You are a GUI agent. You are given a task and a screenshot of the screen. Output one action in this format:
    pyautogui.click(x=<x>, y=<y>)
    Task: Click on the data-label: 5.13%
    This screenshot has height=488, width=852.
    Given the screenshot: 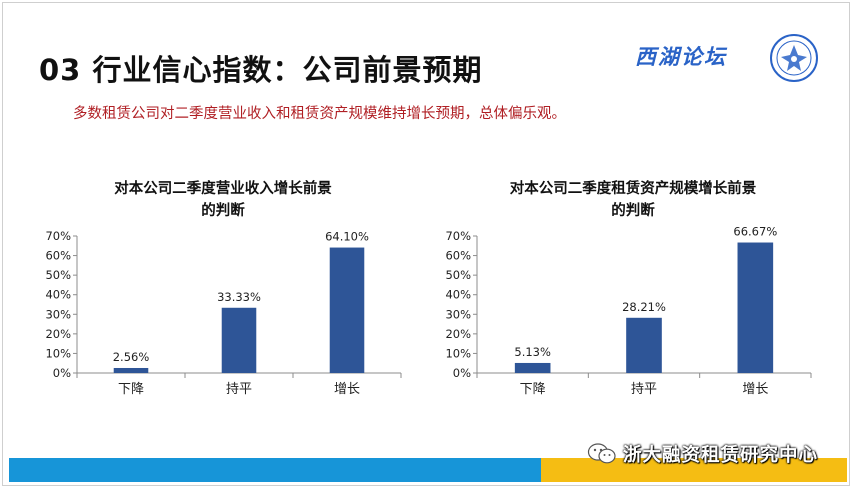 What is the action you would take?
    pyautogui.click(x=532, y=352)
    